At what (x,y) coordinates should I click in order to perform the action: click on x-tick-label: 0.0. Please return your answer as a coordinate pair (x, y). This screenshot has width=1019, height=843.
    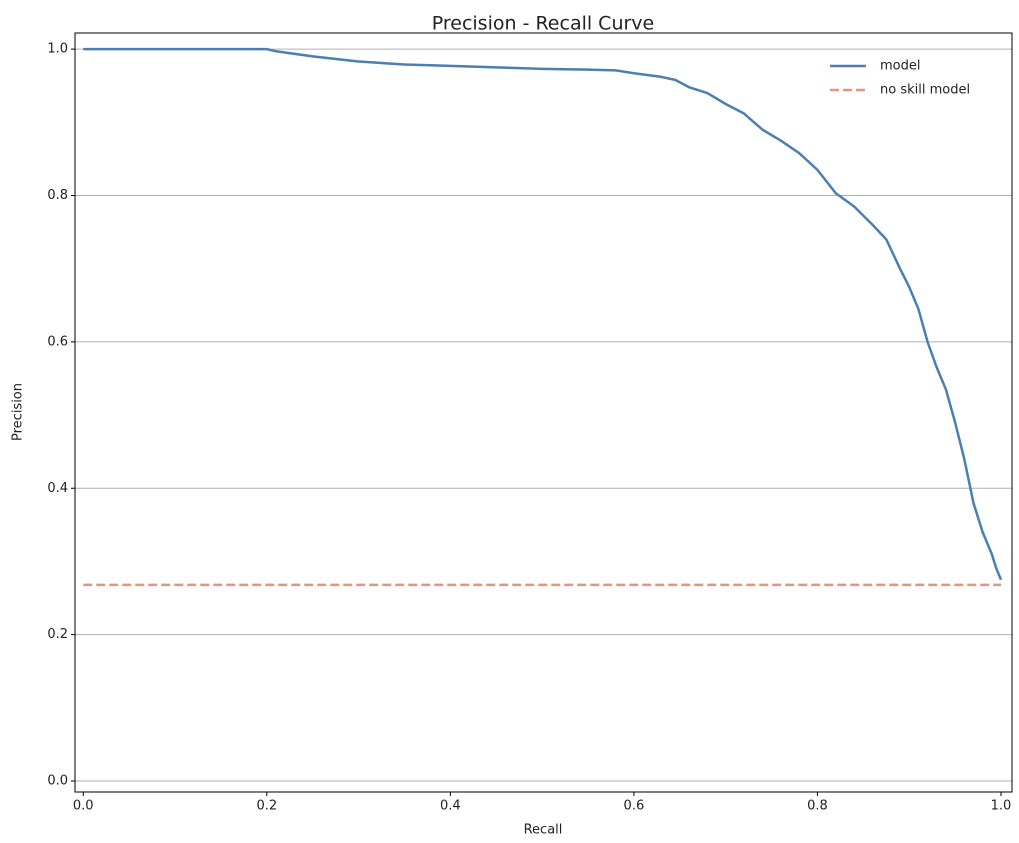
    Looking at the image, I should click on (83, 806).